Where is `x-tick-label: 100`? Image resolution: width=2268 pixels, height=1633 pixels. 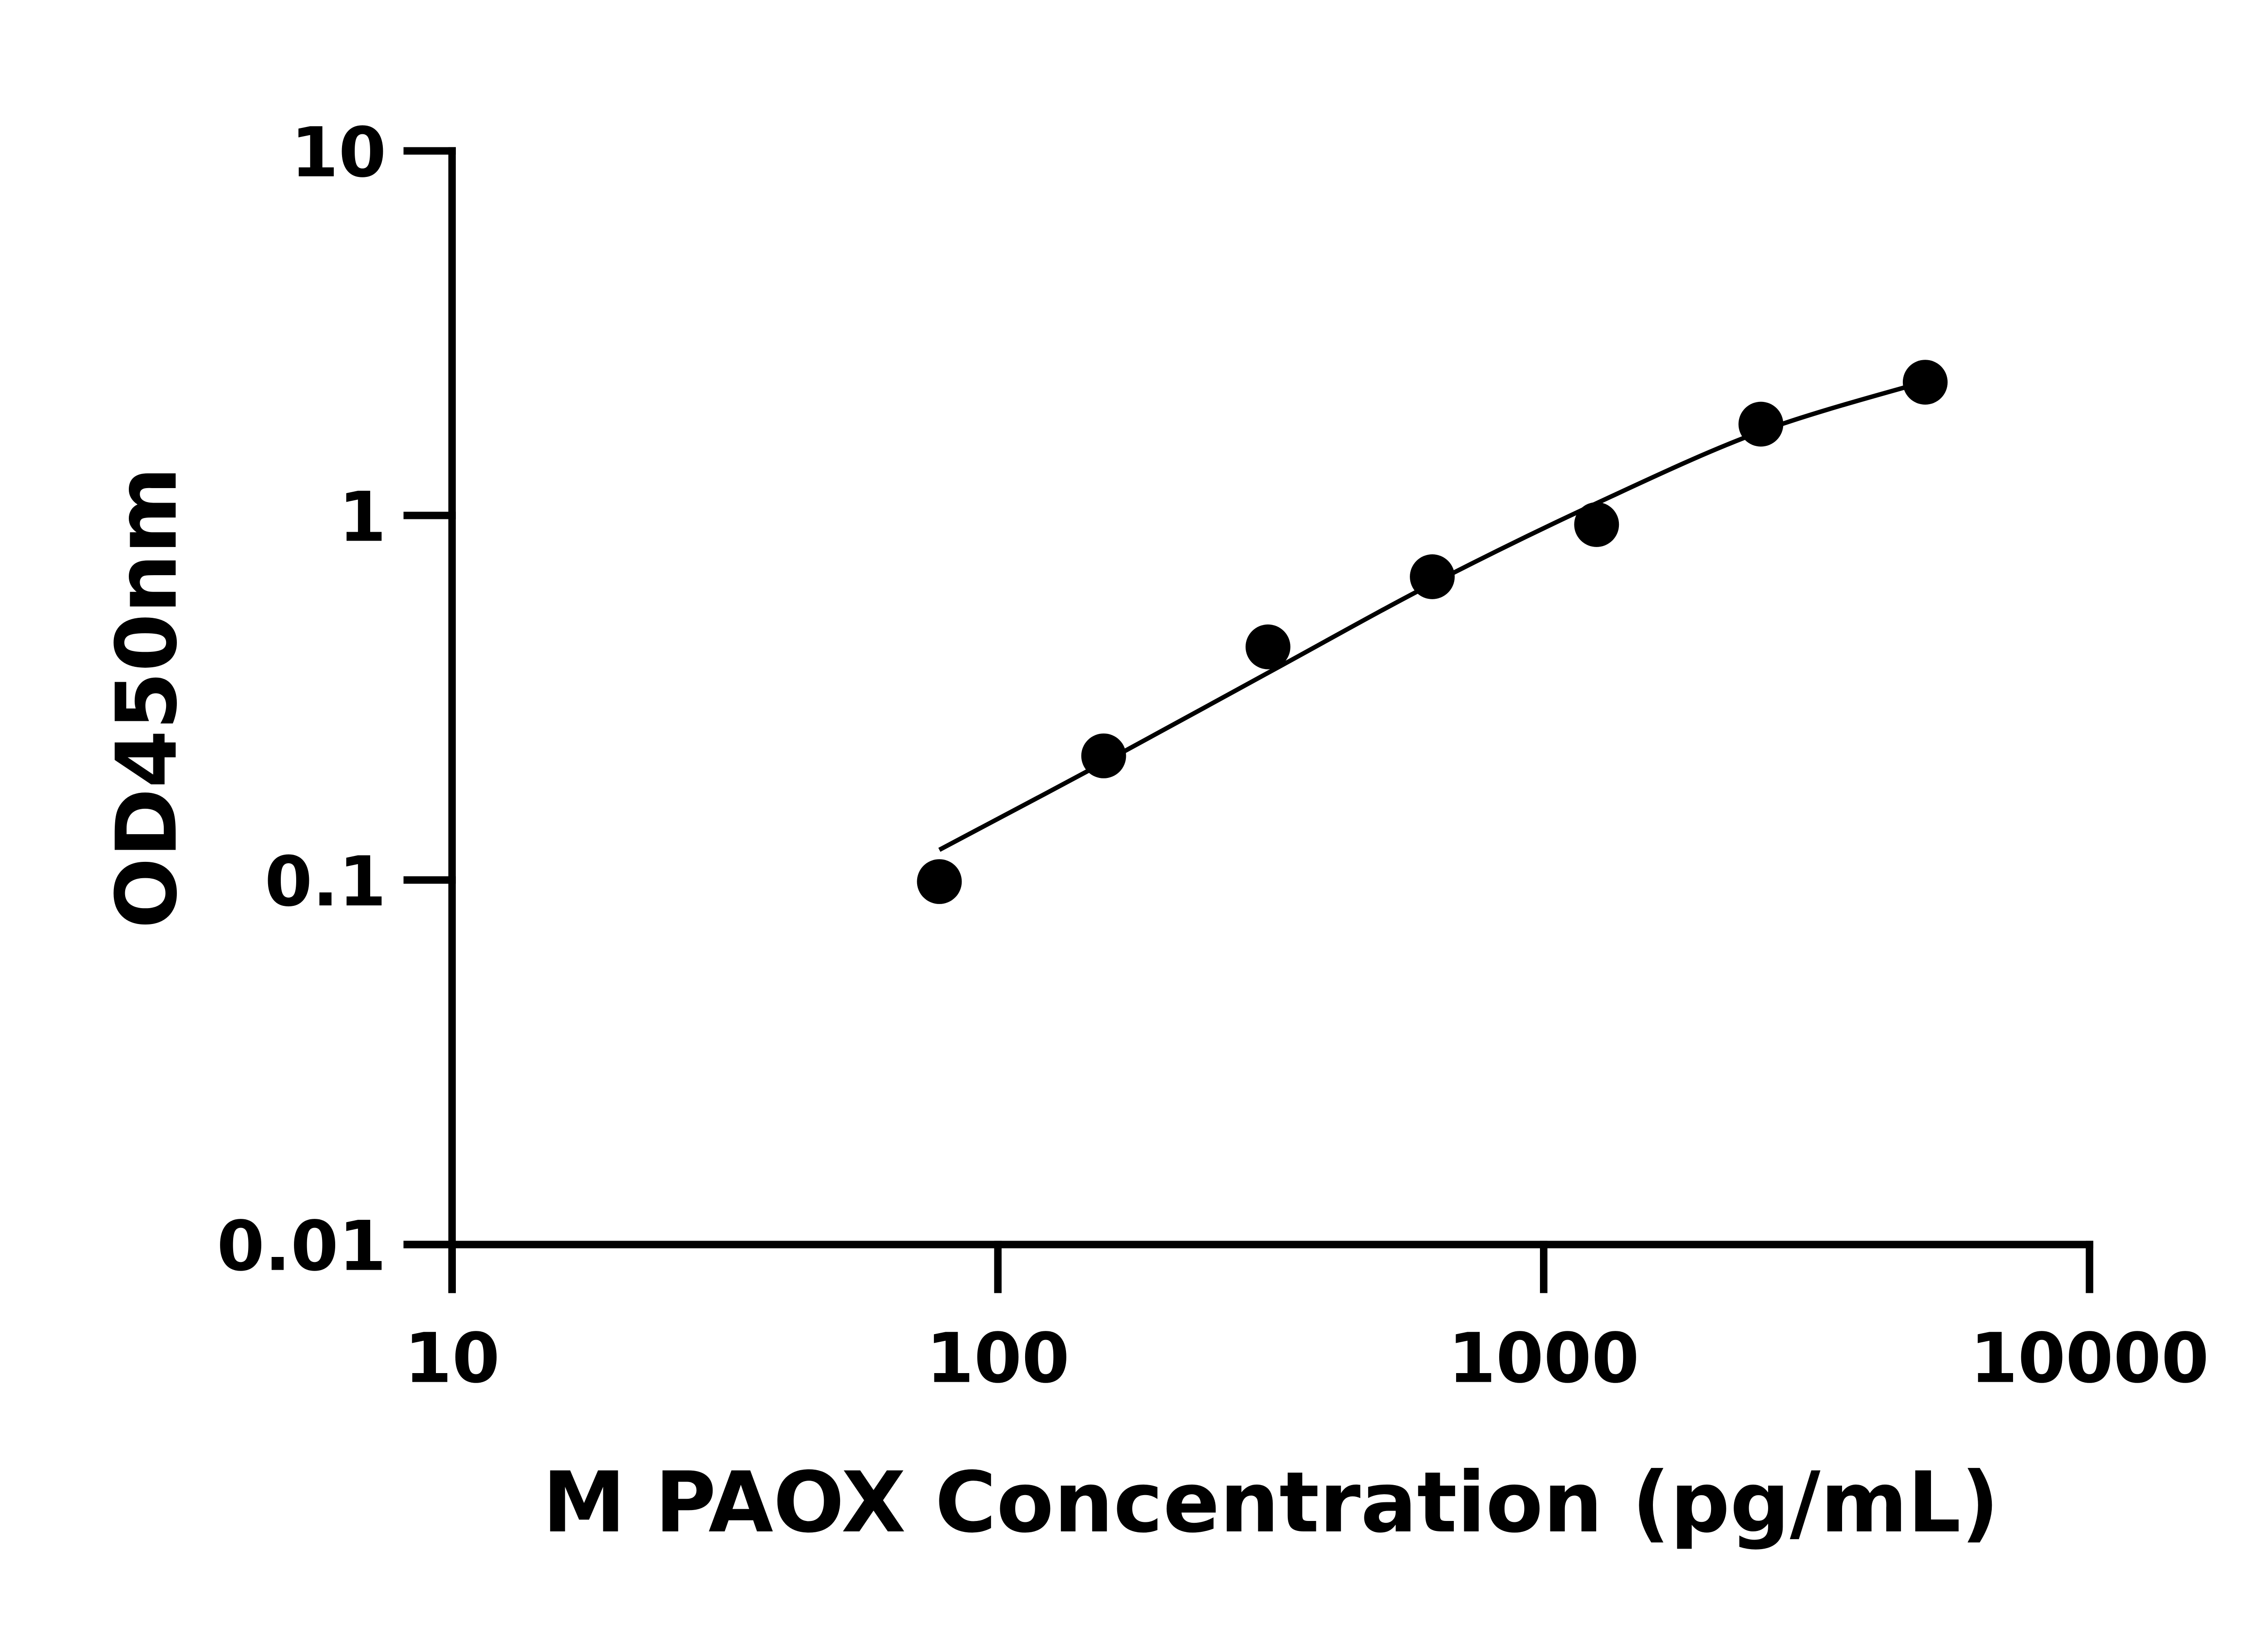 x-tick-label: 100 is located at coordinates (998, 1358).